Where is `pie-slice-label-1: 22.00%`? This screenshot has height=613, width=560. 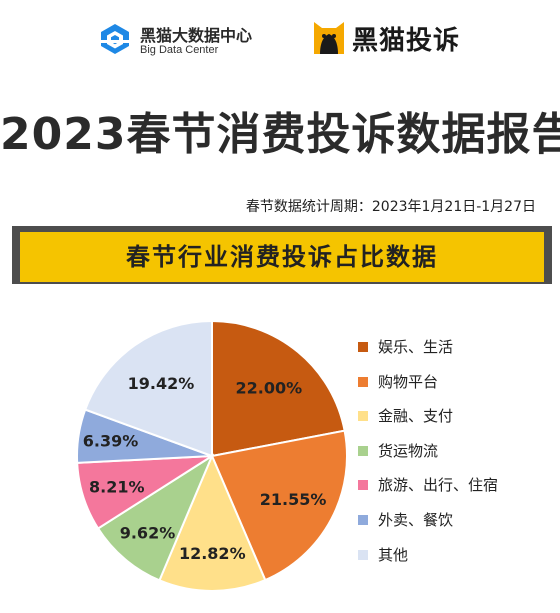
pie-slice-label-1: 22.00% is located at coordinates (268, 387).